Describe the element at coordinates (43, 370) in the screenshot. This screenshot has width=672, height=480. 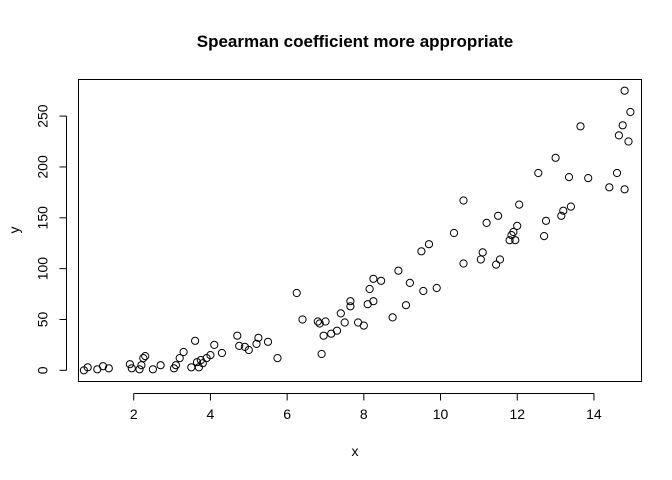
I see `y-tick-label: 0` at that location.